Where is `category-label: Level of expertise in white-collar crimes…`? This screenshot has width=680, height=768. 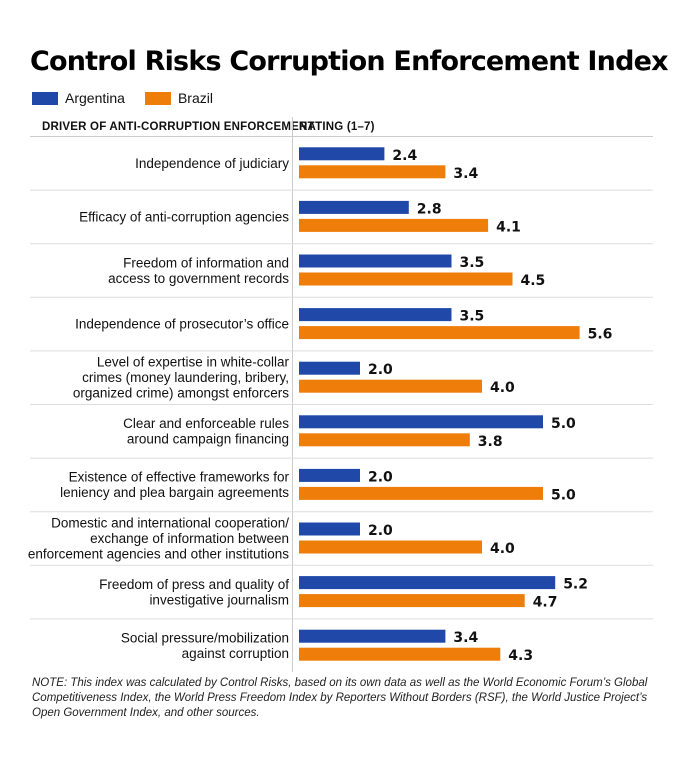 category-label: Level of expertise in white-collar crimes… is located at coordinates (181, 378).